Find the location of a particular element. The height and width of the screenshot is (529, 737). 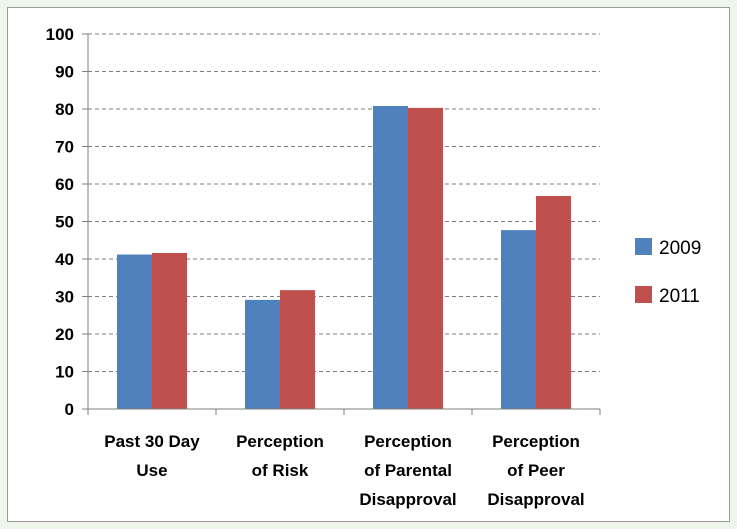

y-tick-label: 20 is located at coordinates (64, 334).